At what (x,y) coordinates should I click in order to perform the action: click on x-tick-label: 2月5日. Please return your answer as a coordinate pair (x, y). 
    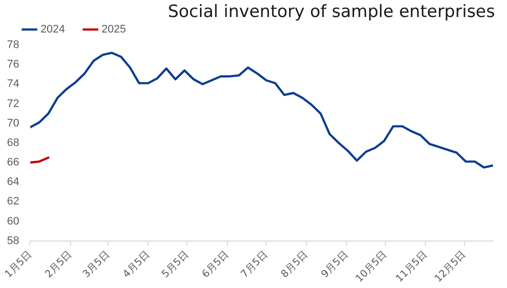
    Looking at the image, I should click on (58, 264).